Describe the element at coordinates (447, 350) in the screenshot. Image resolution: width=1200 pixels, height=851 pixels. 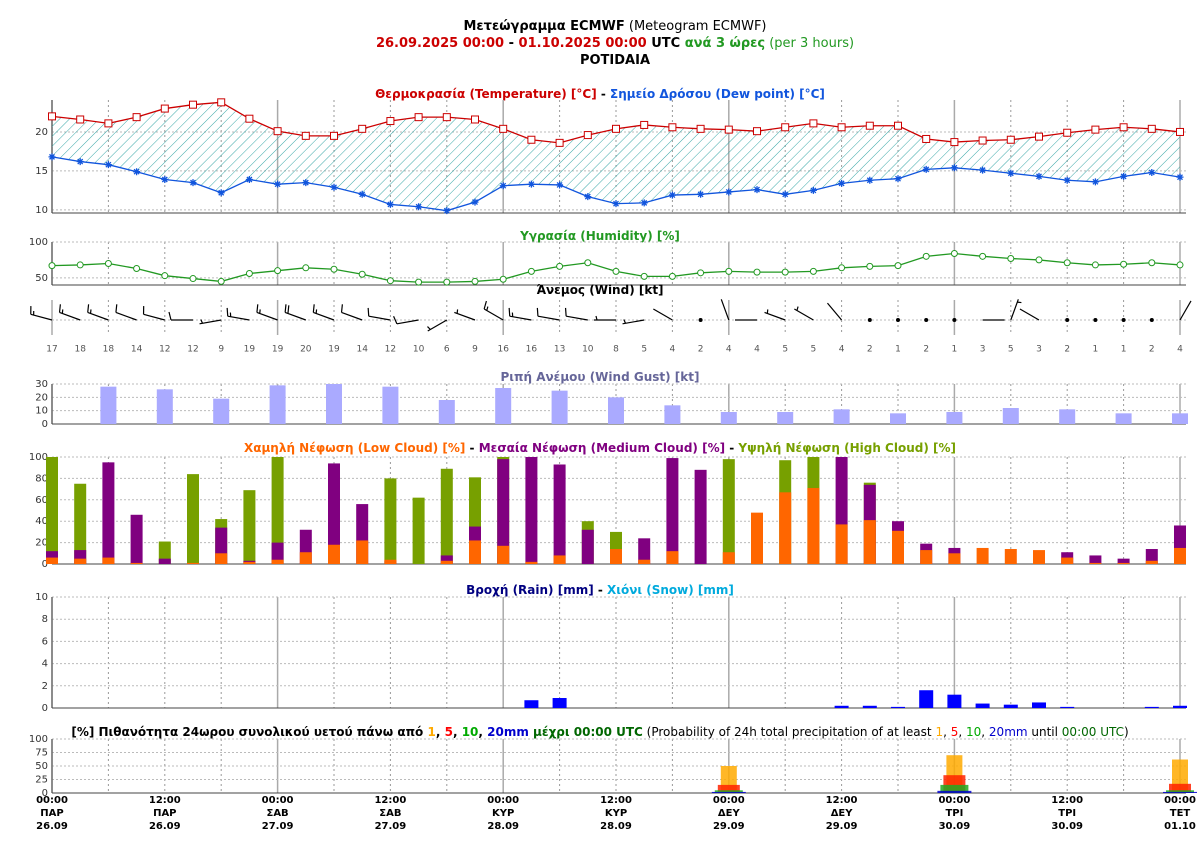
I see `wind-speed-label: 6` at that location.